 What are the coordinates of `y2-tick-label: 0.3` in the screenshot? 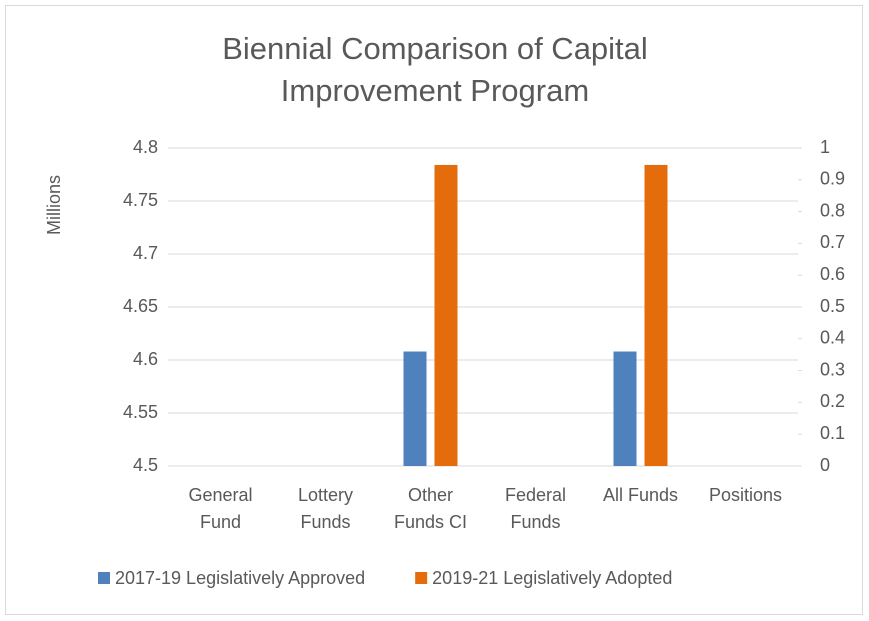 It's located at (832, 369).